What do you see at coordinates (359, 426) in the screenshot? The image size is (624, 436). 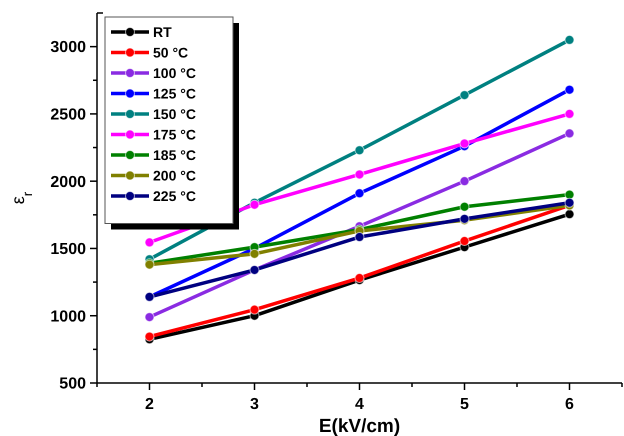 I see `x-axis-title: E(kV/cm)` at bounding box center [359, 426].